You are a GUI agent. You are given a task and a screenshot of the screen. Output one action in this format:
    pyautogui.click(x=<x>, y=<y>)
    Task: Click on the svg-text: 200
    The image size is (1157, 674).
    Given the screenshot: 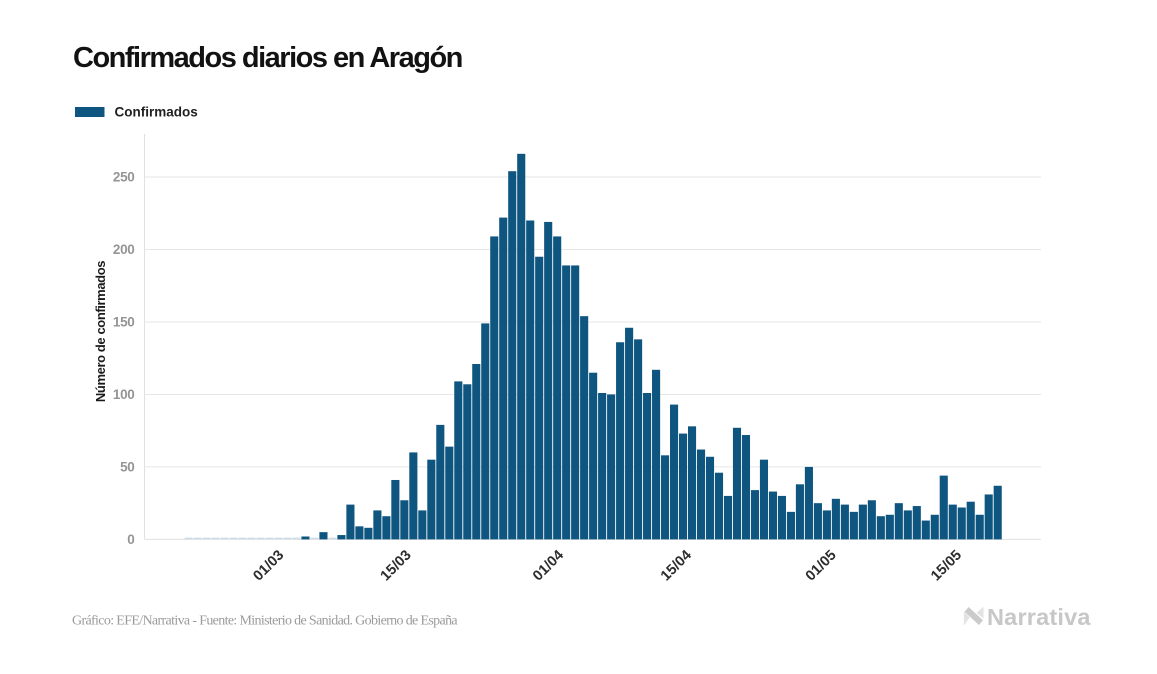 What is the action you would take?
    pyautogui.click(x=124, y=249)
    